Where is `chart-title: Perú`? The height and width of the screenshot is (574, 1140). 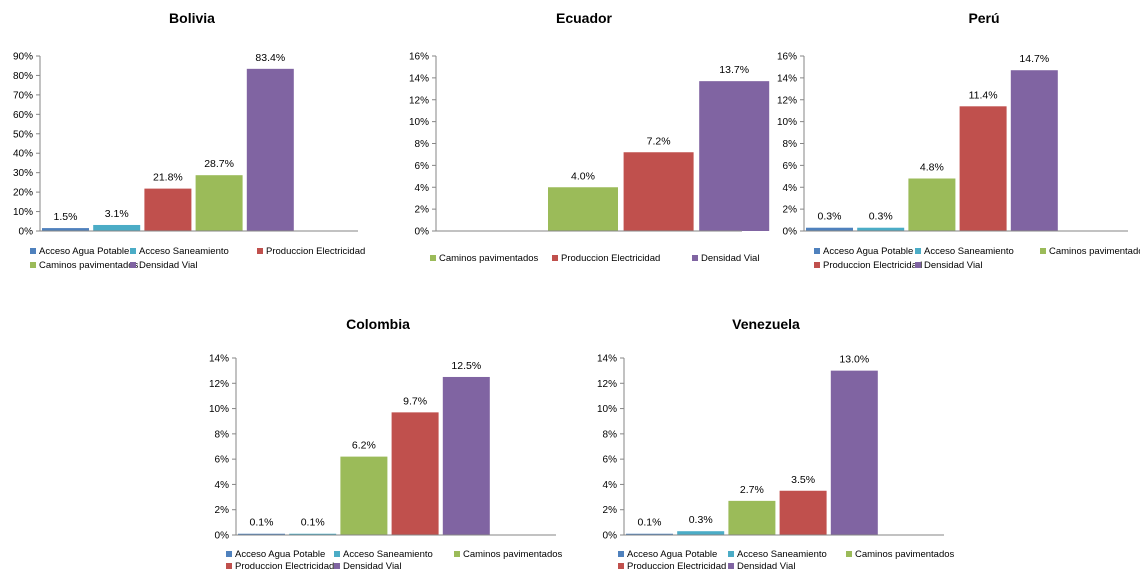 chart-title: Perú is located at coordinates (983, 18).